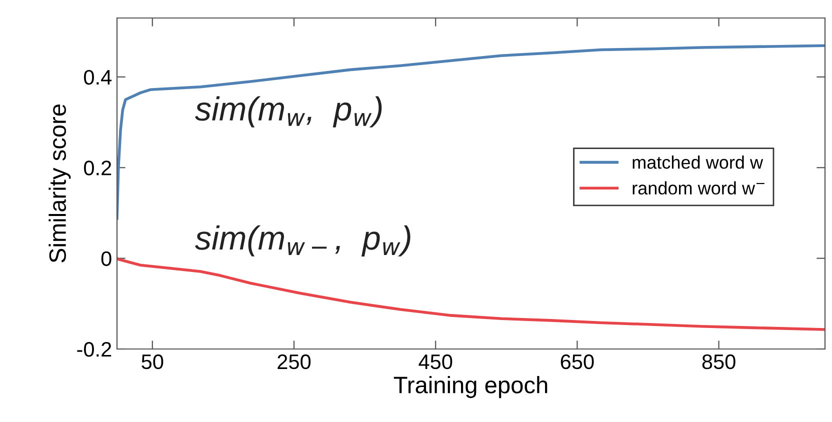 This screenshot has height=422, width=832. What do you see at coordinates (288, 112) in the screenshot?
I see `annotation: sim(m$_{w}$, p$_{w}$)` at bounding box center [288, 112].